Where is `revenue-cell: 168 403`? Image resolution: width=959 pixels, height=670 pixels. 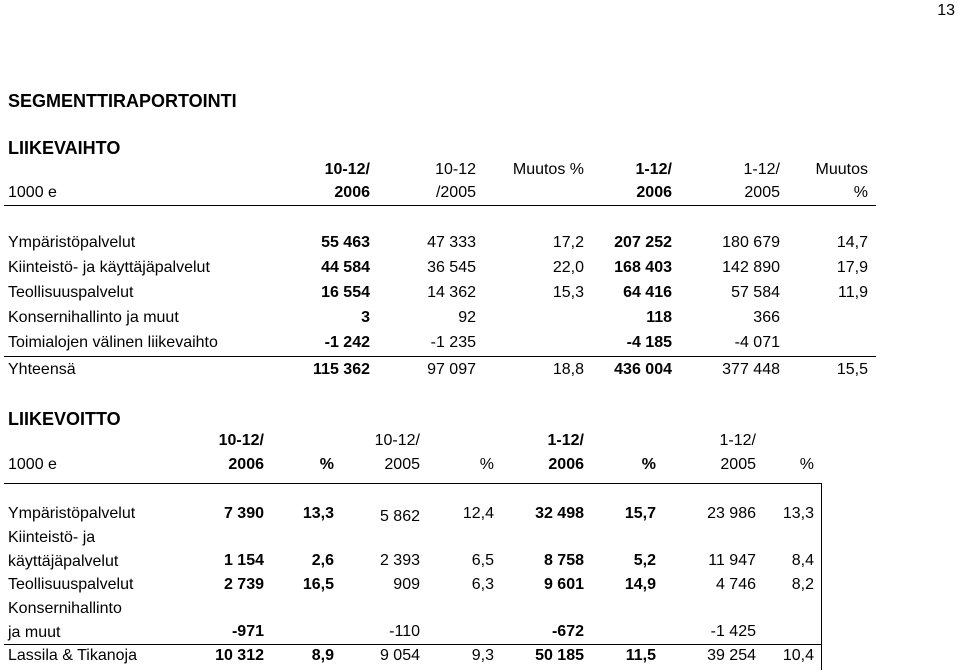 revenue-cell: 168 403 is located at coordinates (643, 267).